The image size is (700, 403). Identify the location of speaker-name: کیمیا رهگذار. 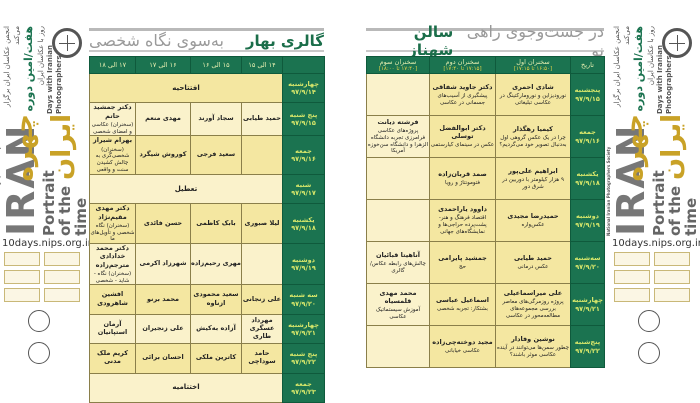
(533, 128).